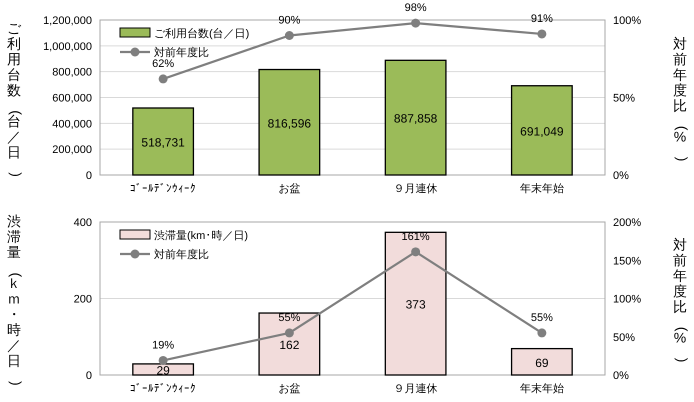  Describe the element at coordinates (16, 299) in the screenshot. I see `text: 渋滞量(ｋｍ・時／日)` at that location.